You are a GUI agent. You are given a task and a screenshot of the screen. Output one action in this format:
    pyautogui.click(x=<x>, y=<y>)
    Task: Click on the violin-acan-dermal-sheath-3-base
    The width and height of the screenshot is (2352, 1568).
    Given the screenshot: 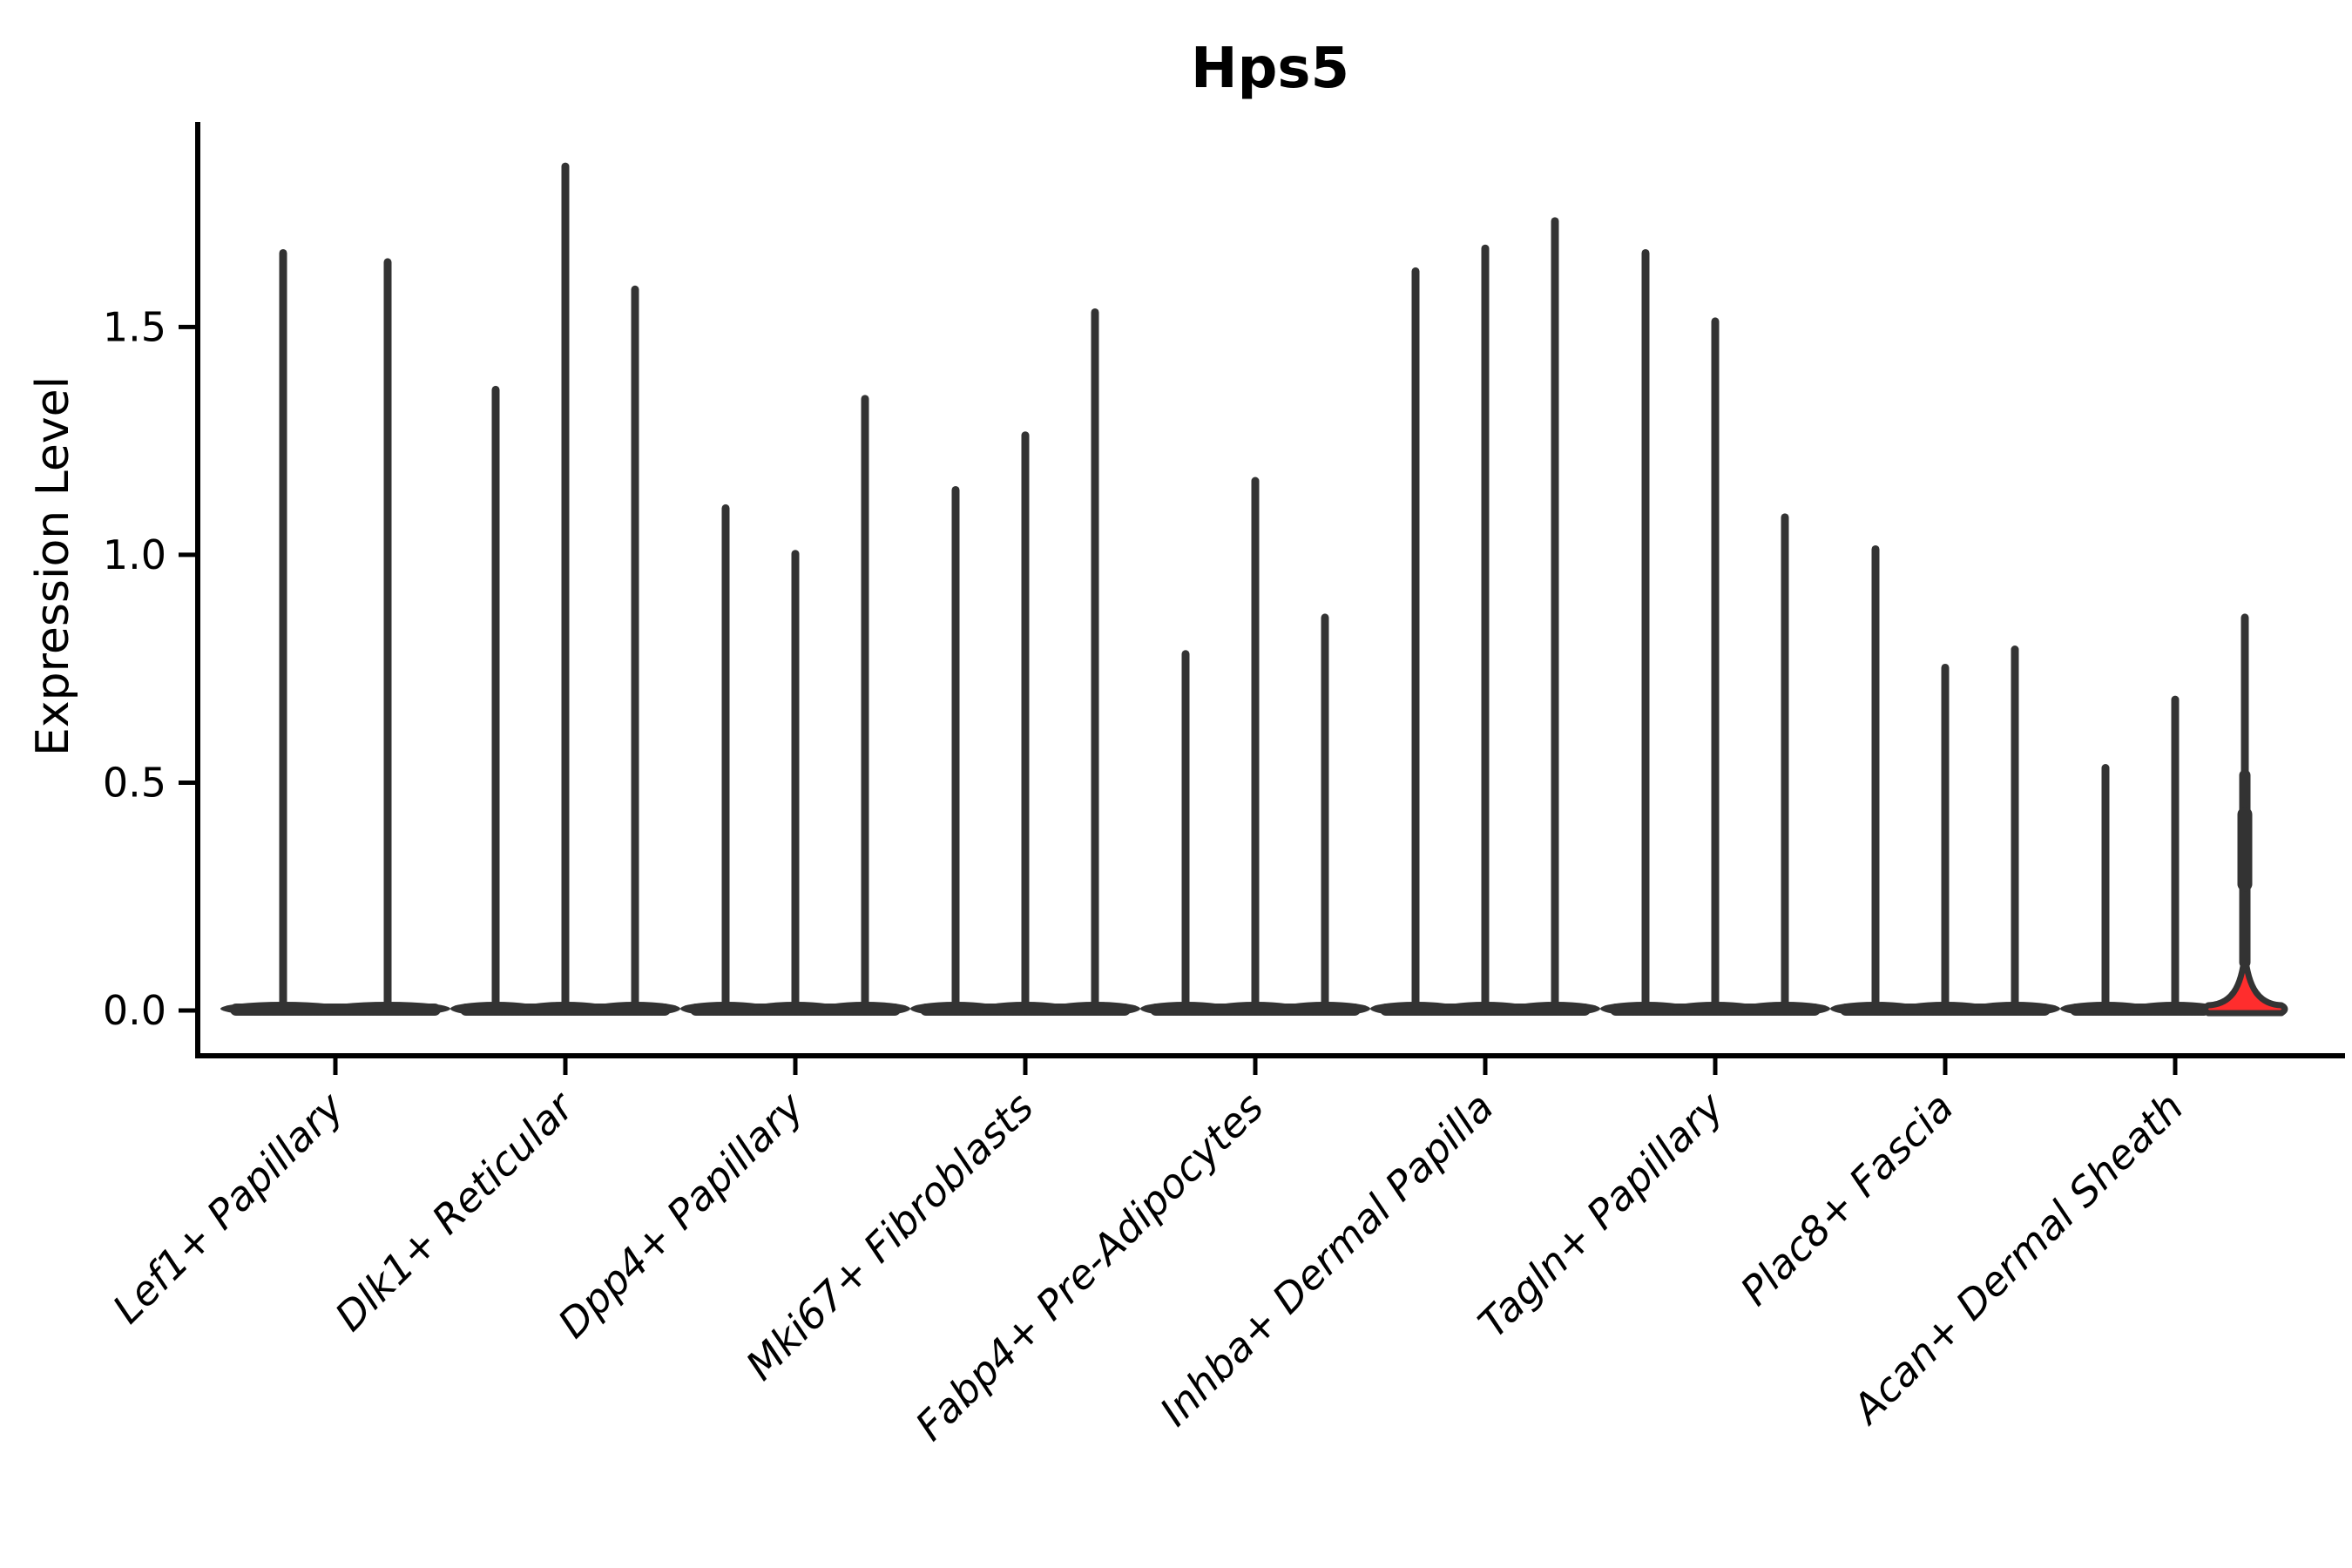 What is the action you would take?
    pyautogui.click(x=2244, y=984)
    